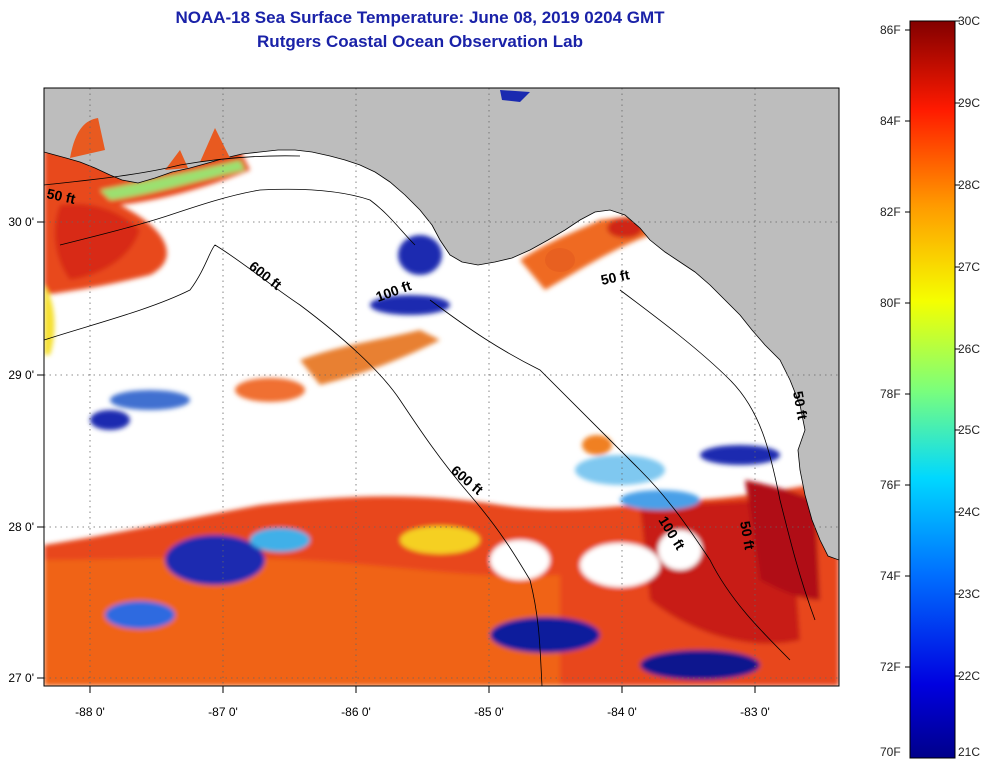 This screenshot has width=992, height=770. Describe the element at coordinates (489, 712) in the screenshot. I see `lon-tick-label: -85 0'` at that location.